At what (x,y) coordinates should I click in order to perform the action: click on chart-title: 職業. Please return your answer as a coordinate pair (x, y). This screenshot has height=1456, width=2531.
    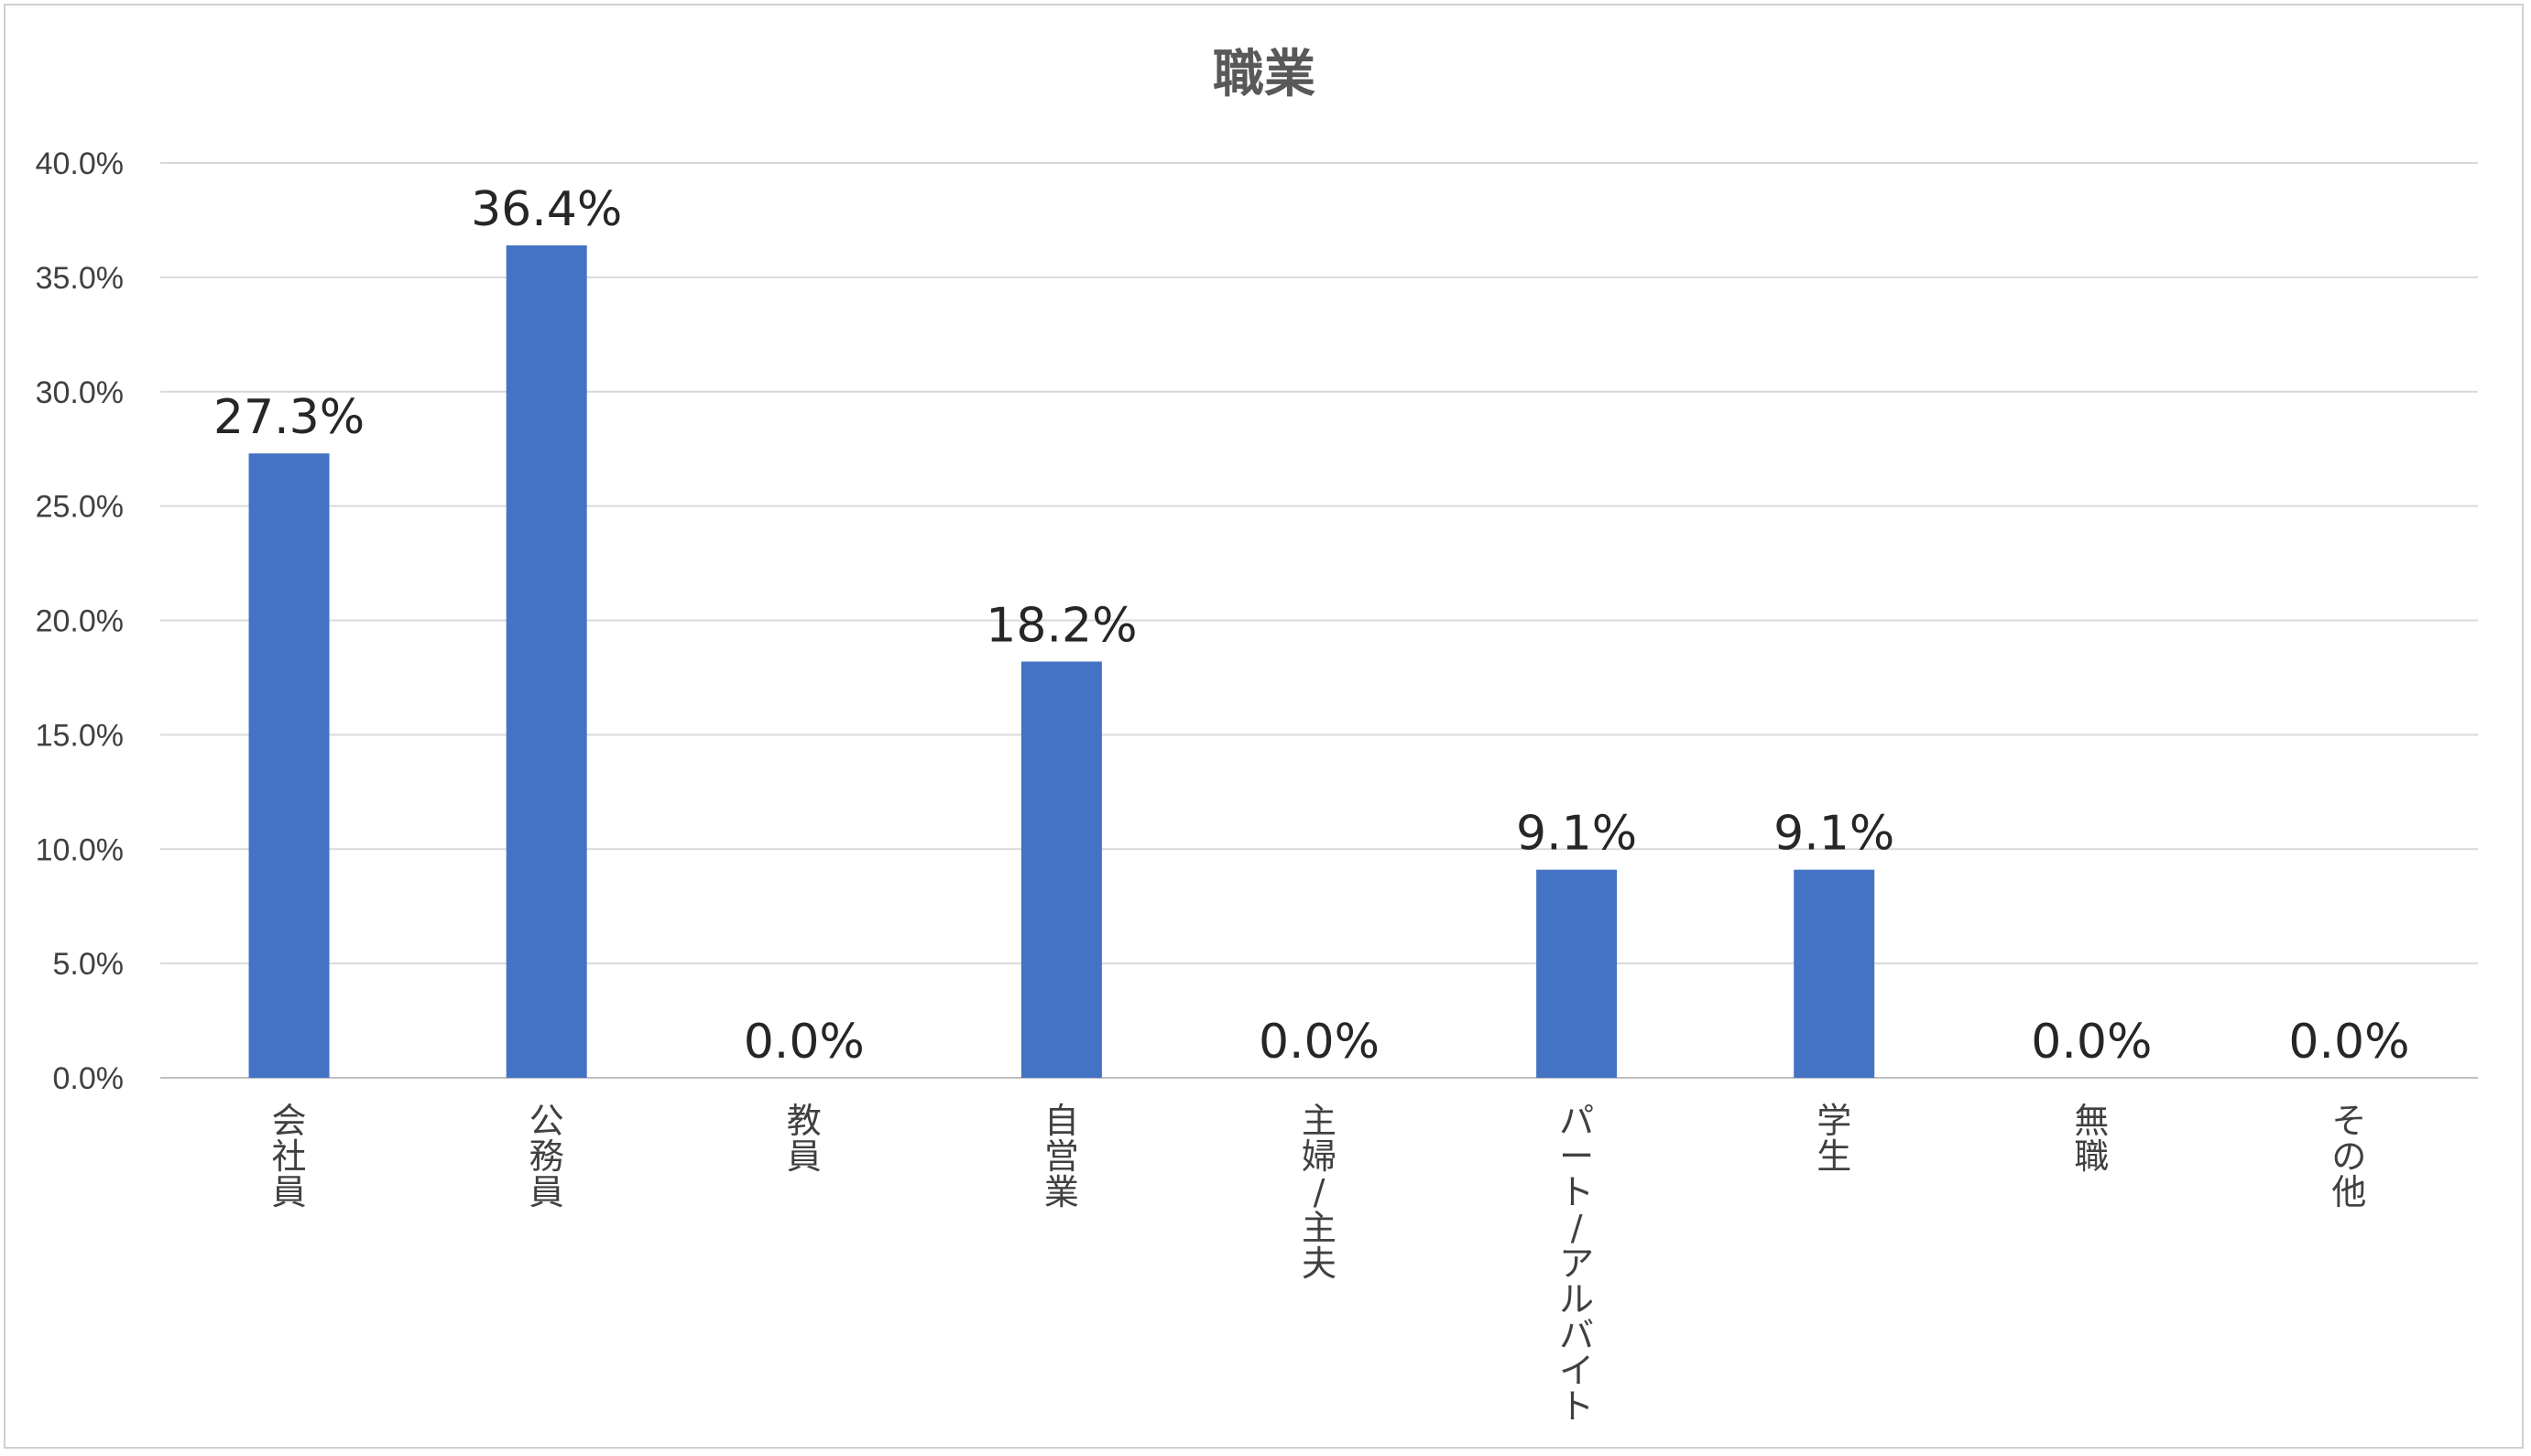
    Looking at the image, I should click on (1264, 74).